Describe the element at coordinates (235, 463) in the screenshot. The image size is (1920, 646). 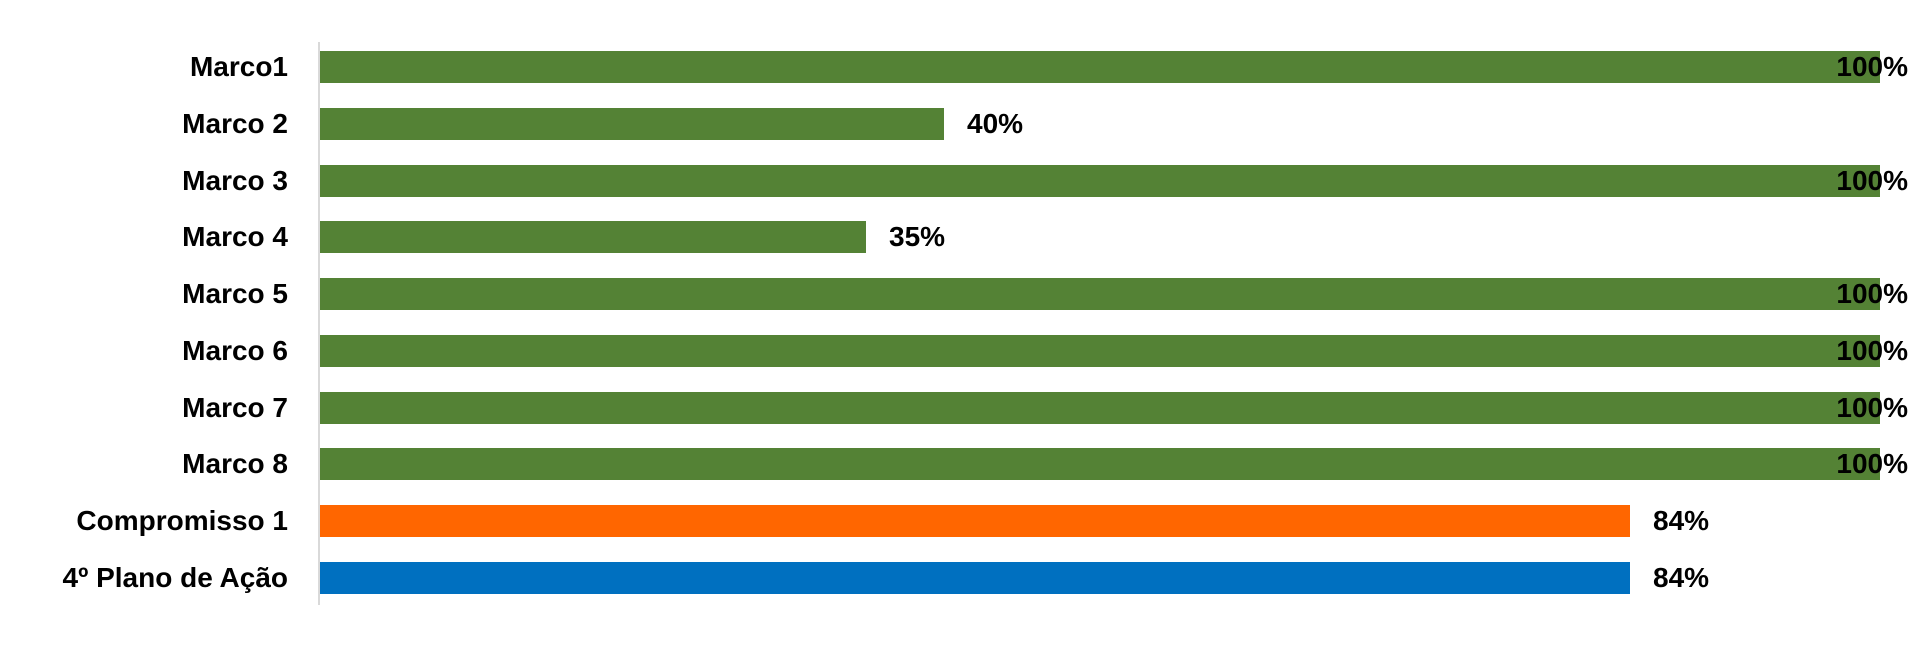
I see `category-label: Marco 8` at that location.